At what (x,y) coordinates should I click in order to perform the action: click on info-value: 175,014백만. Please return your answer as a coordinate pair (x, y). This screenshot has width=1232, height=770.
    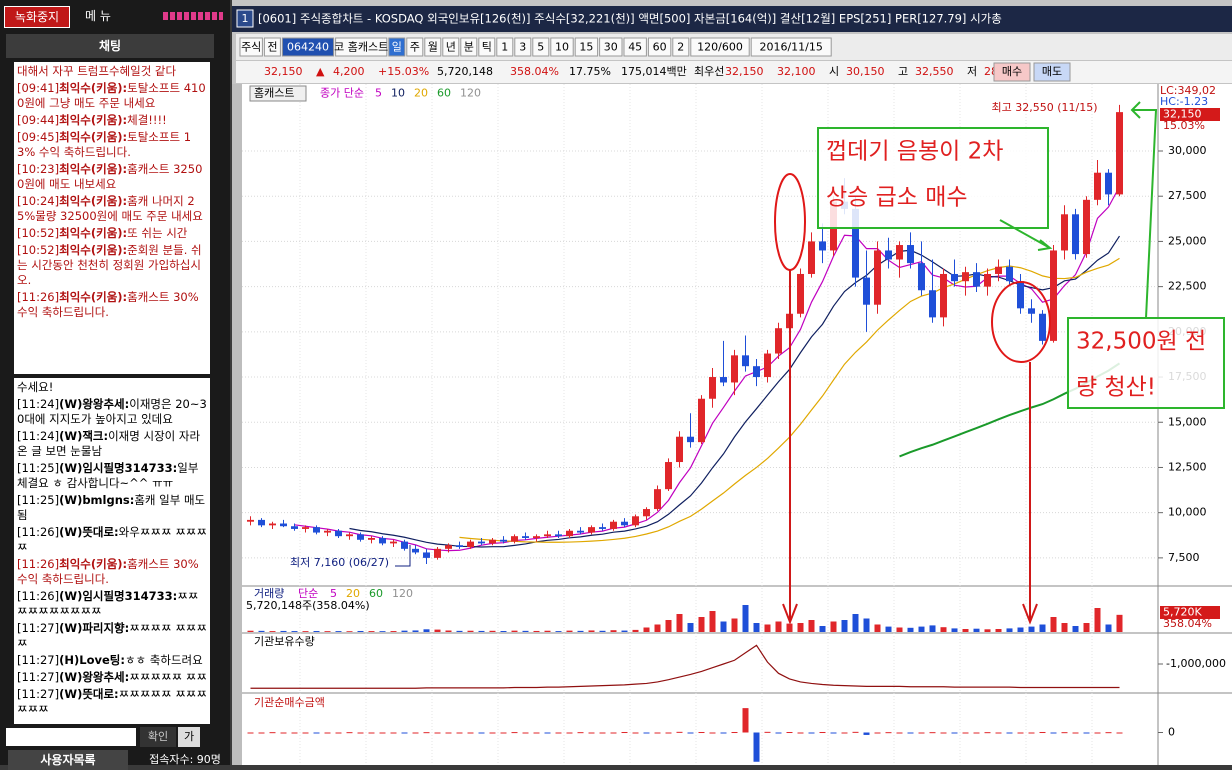
    Looking at the image, I should click on (654, 71).